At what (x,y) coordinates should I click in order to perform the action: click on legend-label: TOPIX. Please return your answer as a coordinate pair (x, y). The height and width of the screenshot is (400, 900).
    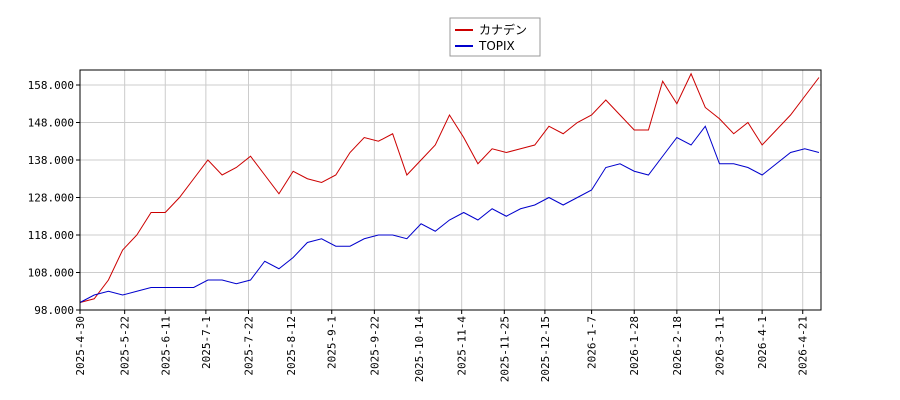
    Looking at the image, I should click on (496, 46).